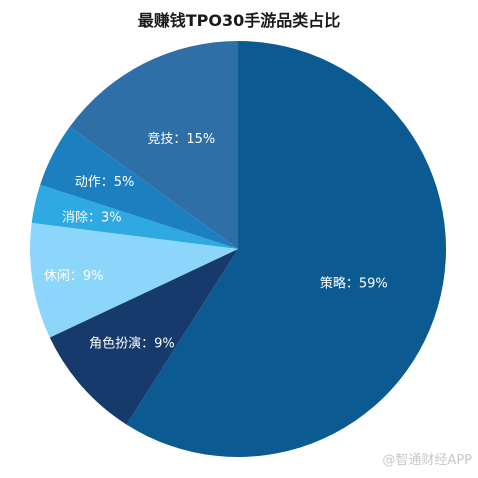 This screenshot has height=478, width=478. What do you see at coordinates (105, 182) in the screenshot?
I see `slice-label: 动作：5%` at bounding box center [105, 182].